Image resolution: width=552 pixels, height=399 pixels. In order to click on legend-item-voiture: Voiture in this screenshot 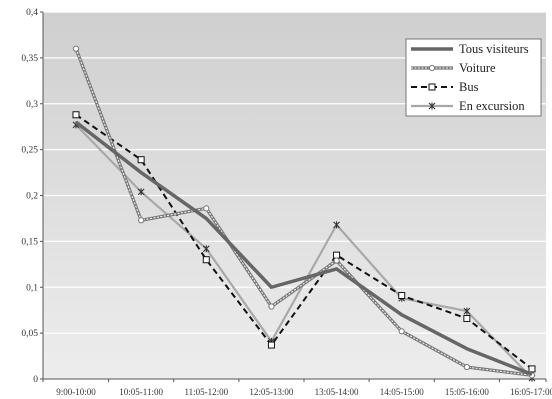, I will do `click(453, 68)`.